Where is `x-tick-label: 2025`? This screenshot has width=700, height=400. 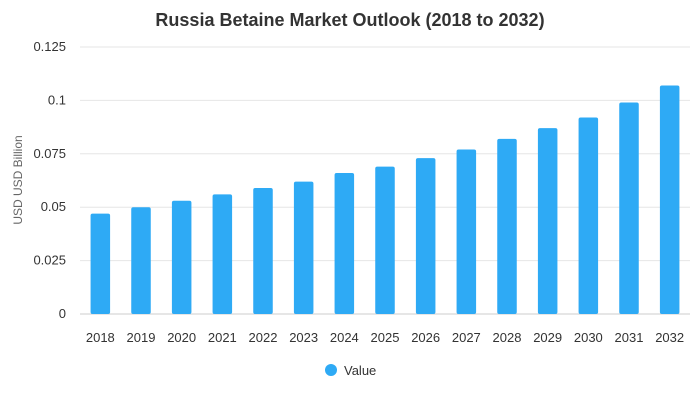
x-tick-label: 2025 is located at coordinates (385, 337).